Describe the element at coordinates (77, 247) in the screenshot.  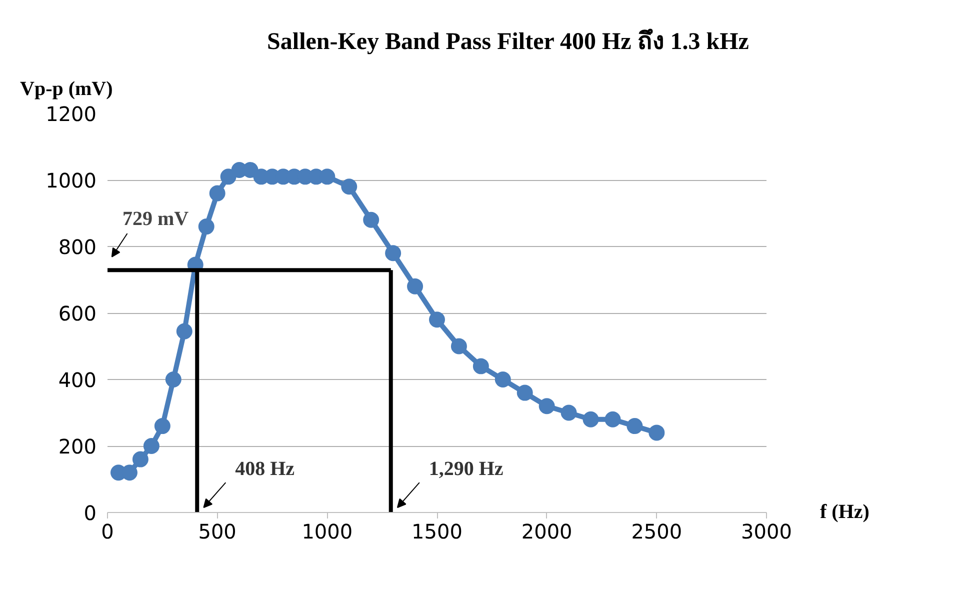
I see `y-tick-label: 800` at that location.